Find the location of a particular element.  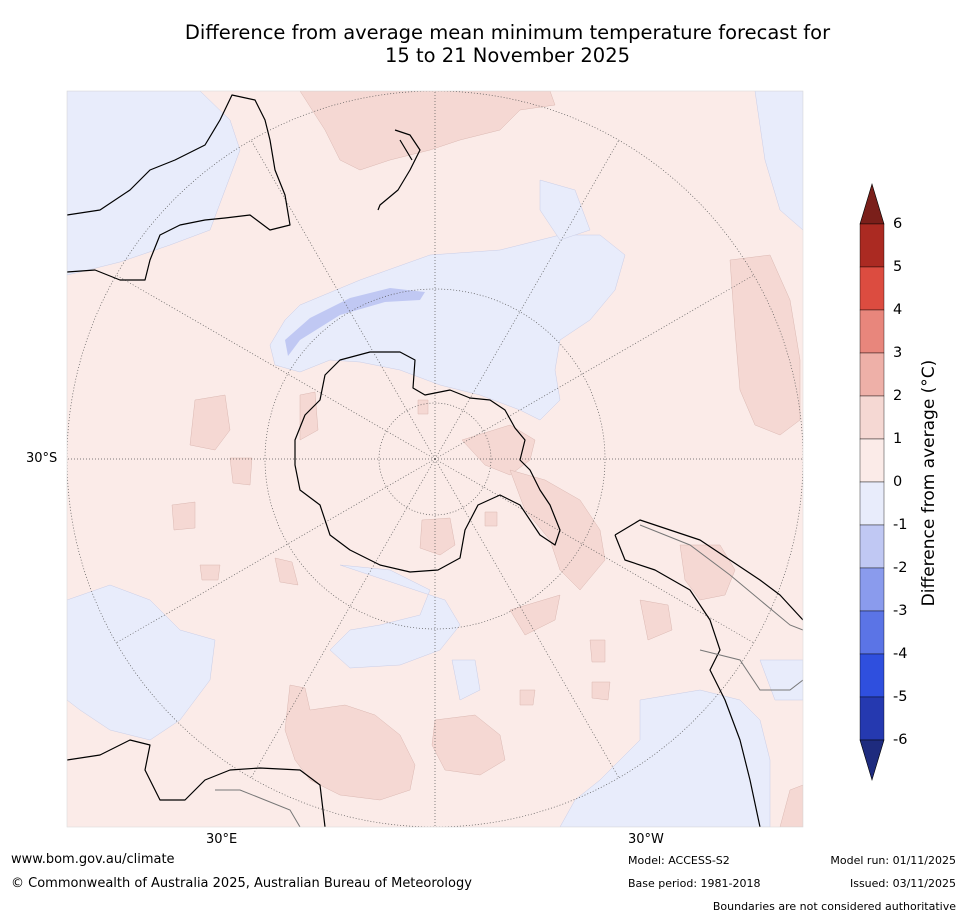

warm-region-east-mid is located at coordinates (707, 572).